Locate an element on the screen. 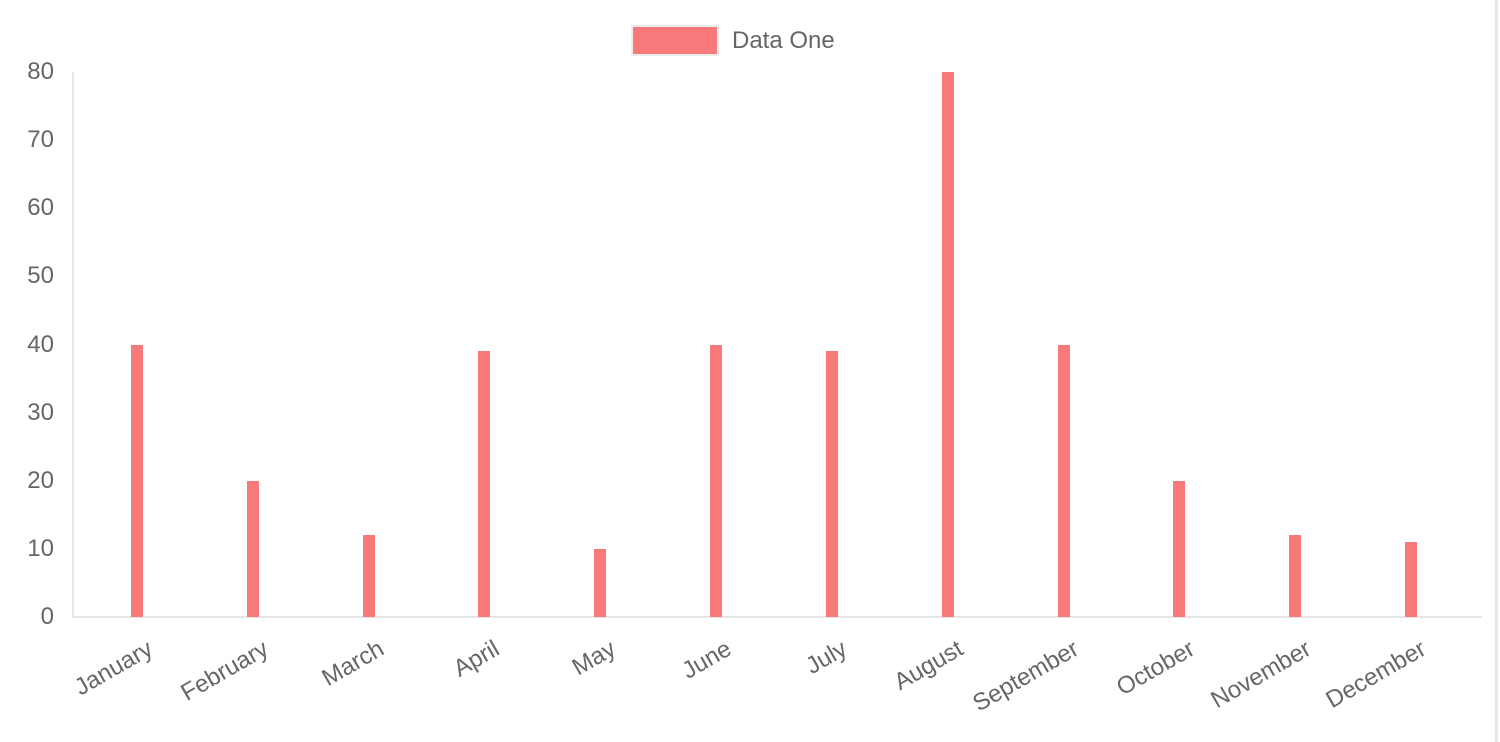 The image size is (1500, 742). y-axis-tick-label-40: 40 is located at coordinates (40, 344).